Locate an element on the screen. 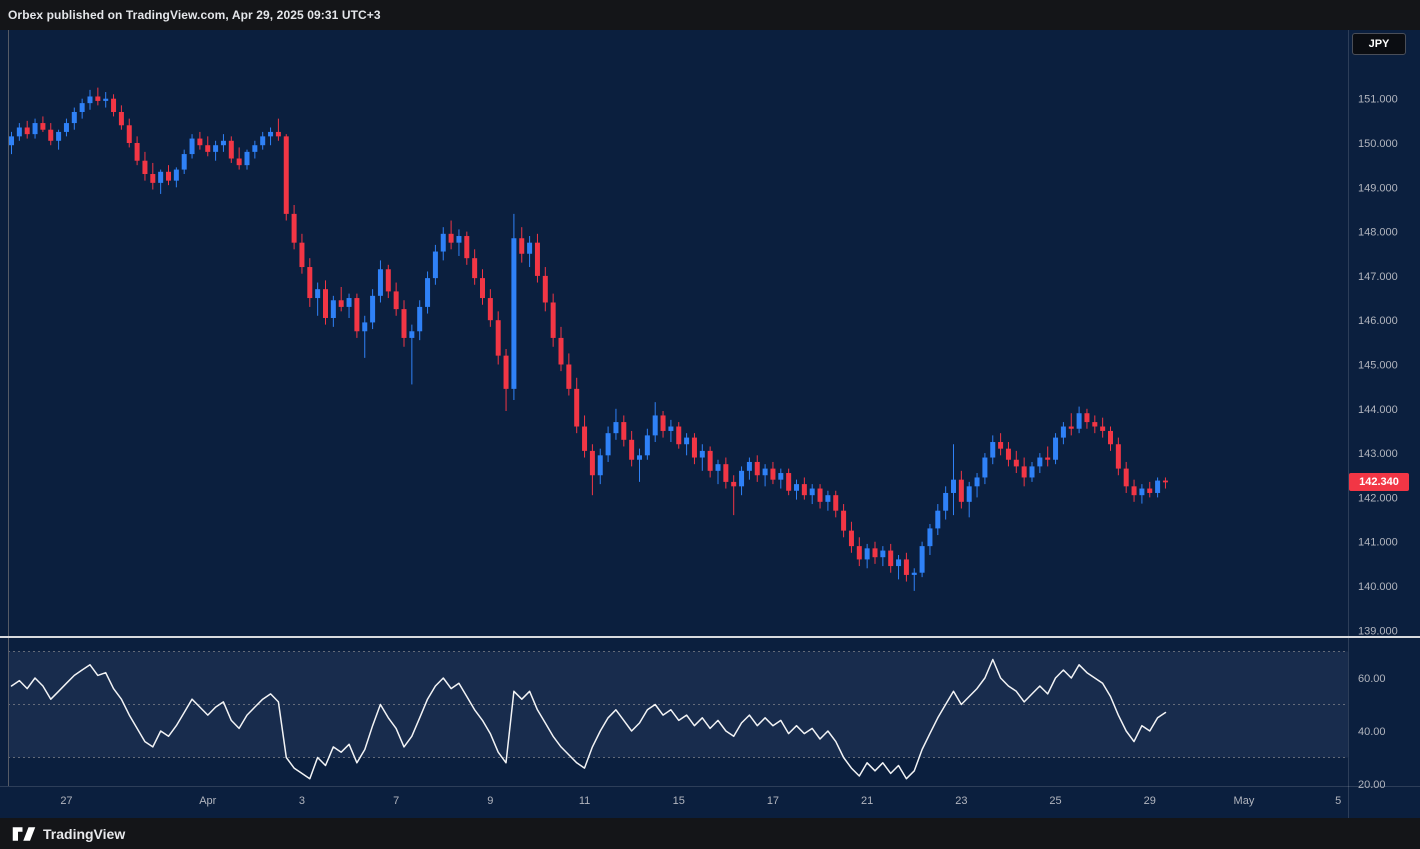 The width and height of the screenshot is (1420, 849). price-axis-label: 149.000 is located at coordinates (1378, 188).